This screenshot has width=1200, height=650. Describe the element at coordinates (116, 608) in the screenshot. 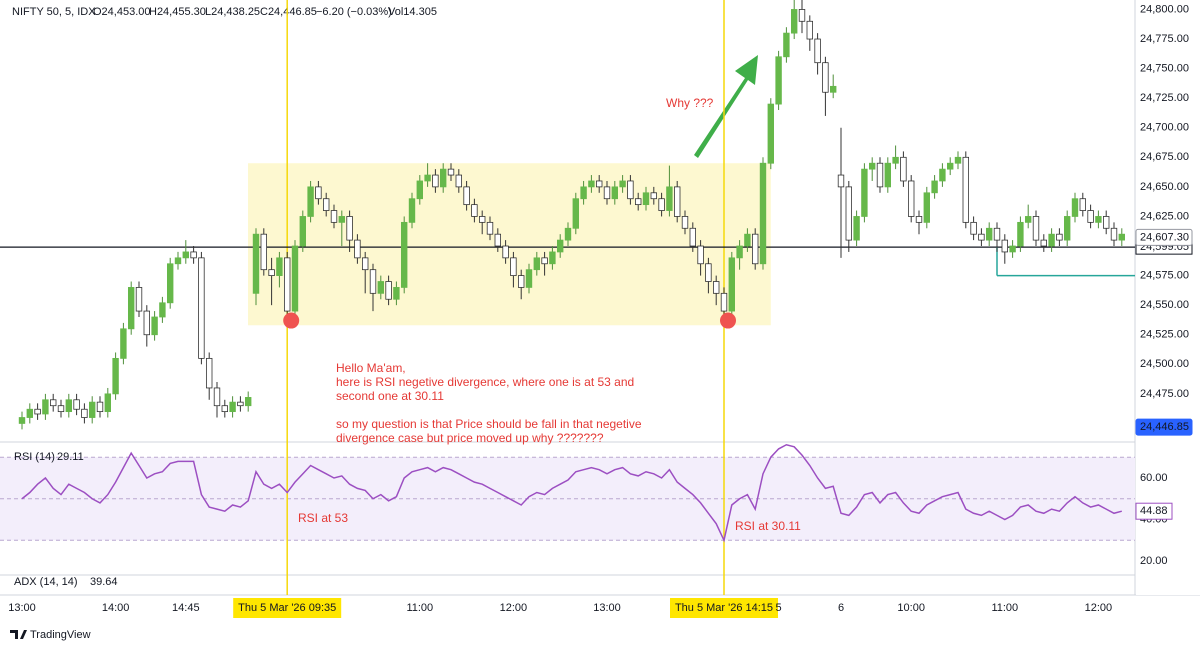

I see `x-tick-label: 14:00` at that location.